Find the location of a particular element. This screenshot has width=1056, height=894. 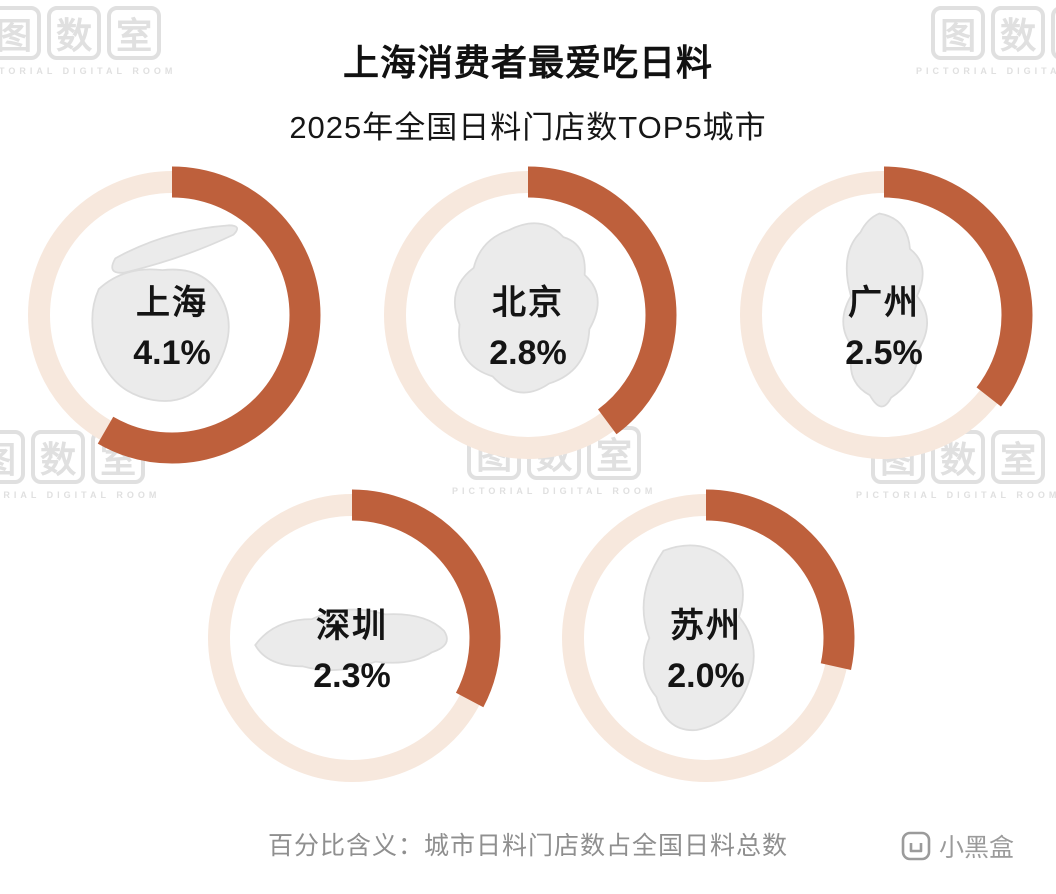

donut-shanghai: 上海 4.1% is located at coordinates (172, 315).